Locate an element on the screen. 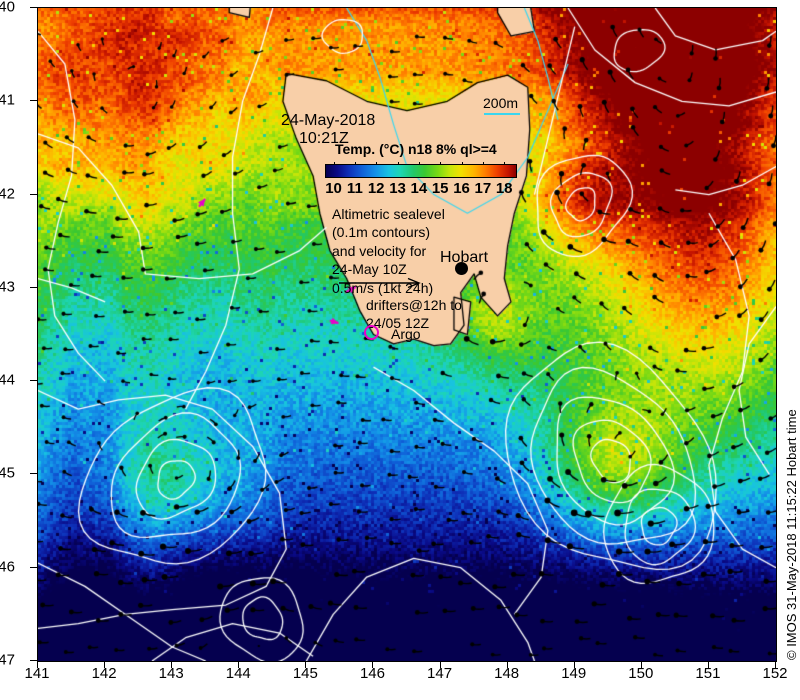  drifters-legend-text: drifters@12h to 24/05 12Z is located at coordinates (414, 314).